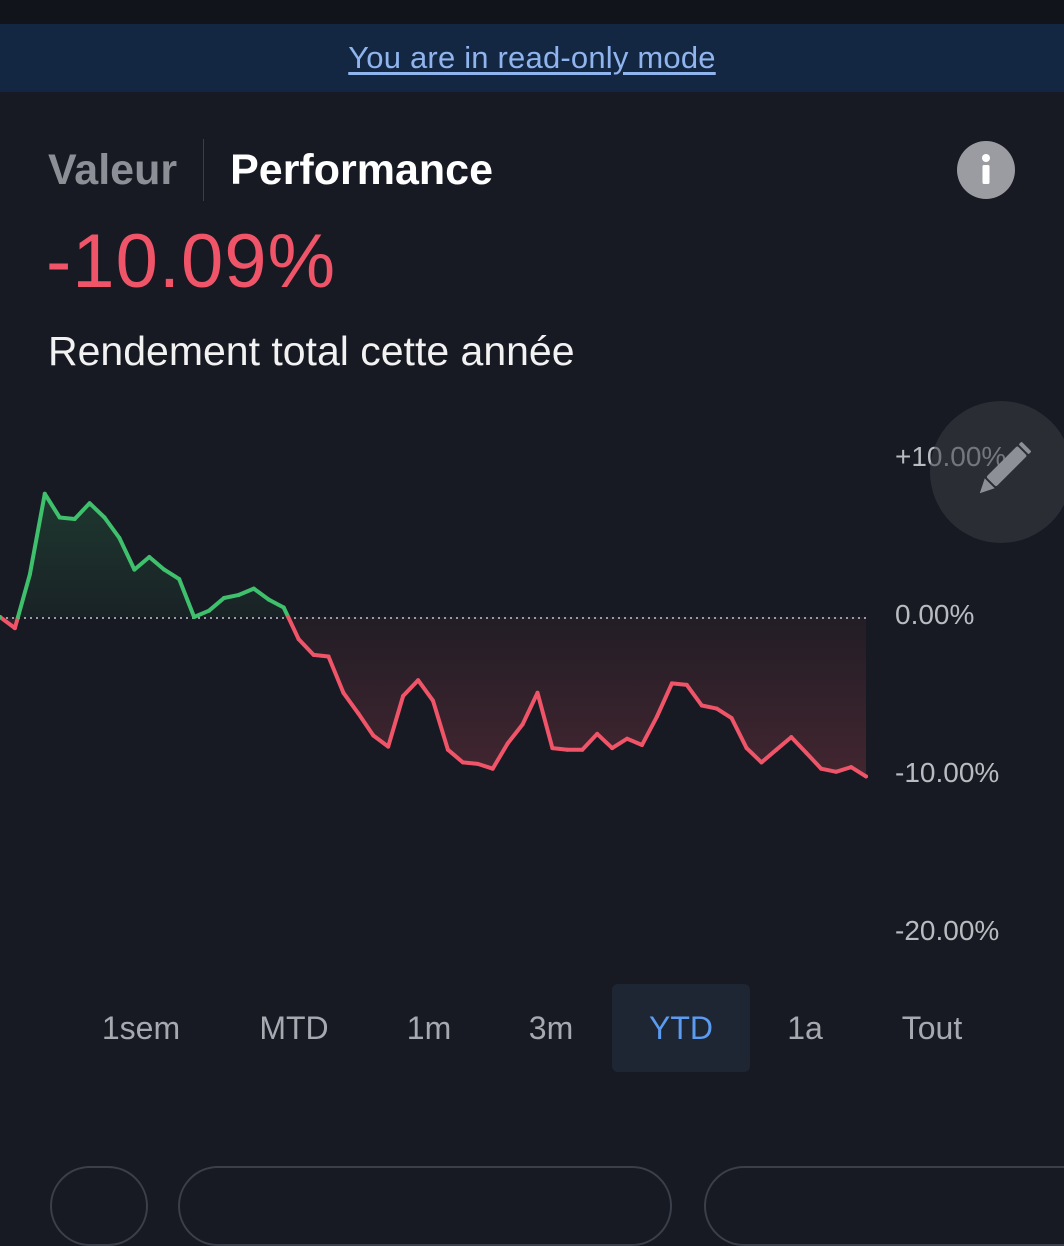 This screenshot has height=1246, width=1064. I want to click on read-only-banner: You are in read-only mode, so click(532, 58).